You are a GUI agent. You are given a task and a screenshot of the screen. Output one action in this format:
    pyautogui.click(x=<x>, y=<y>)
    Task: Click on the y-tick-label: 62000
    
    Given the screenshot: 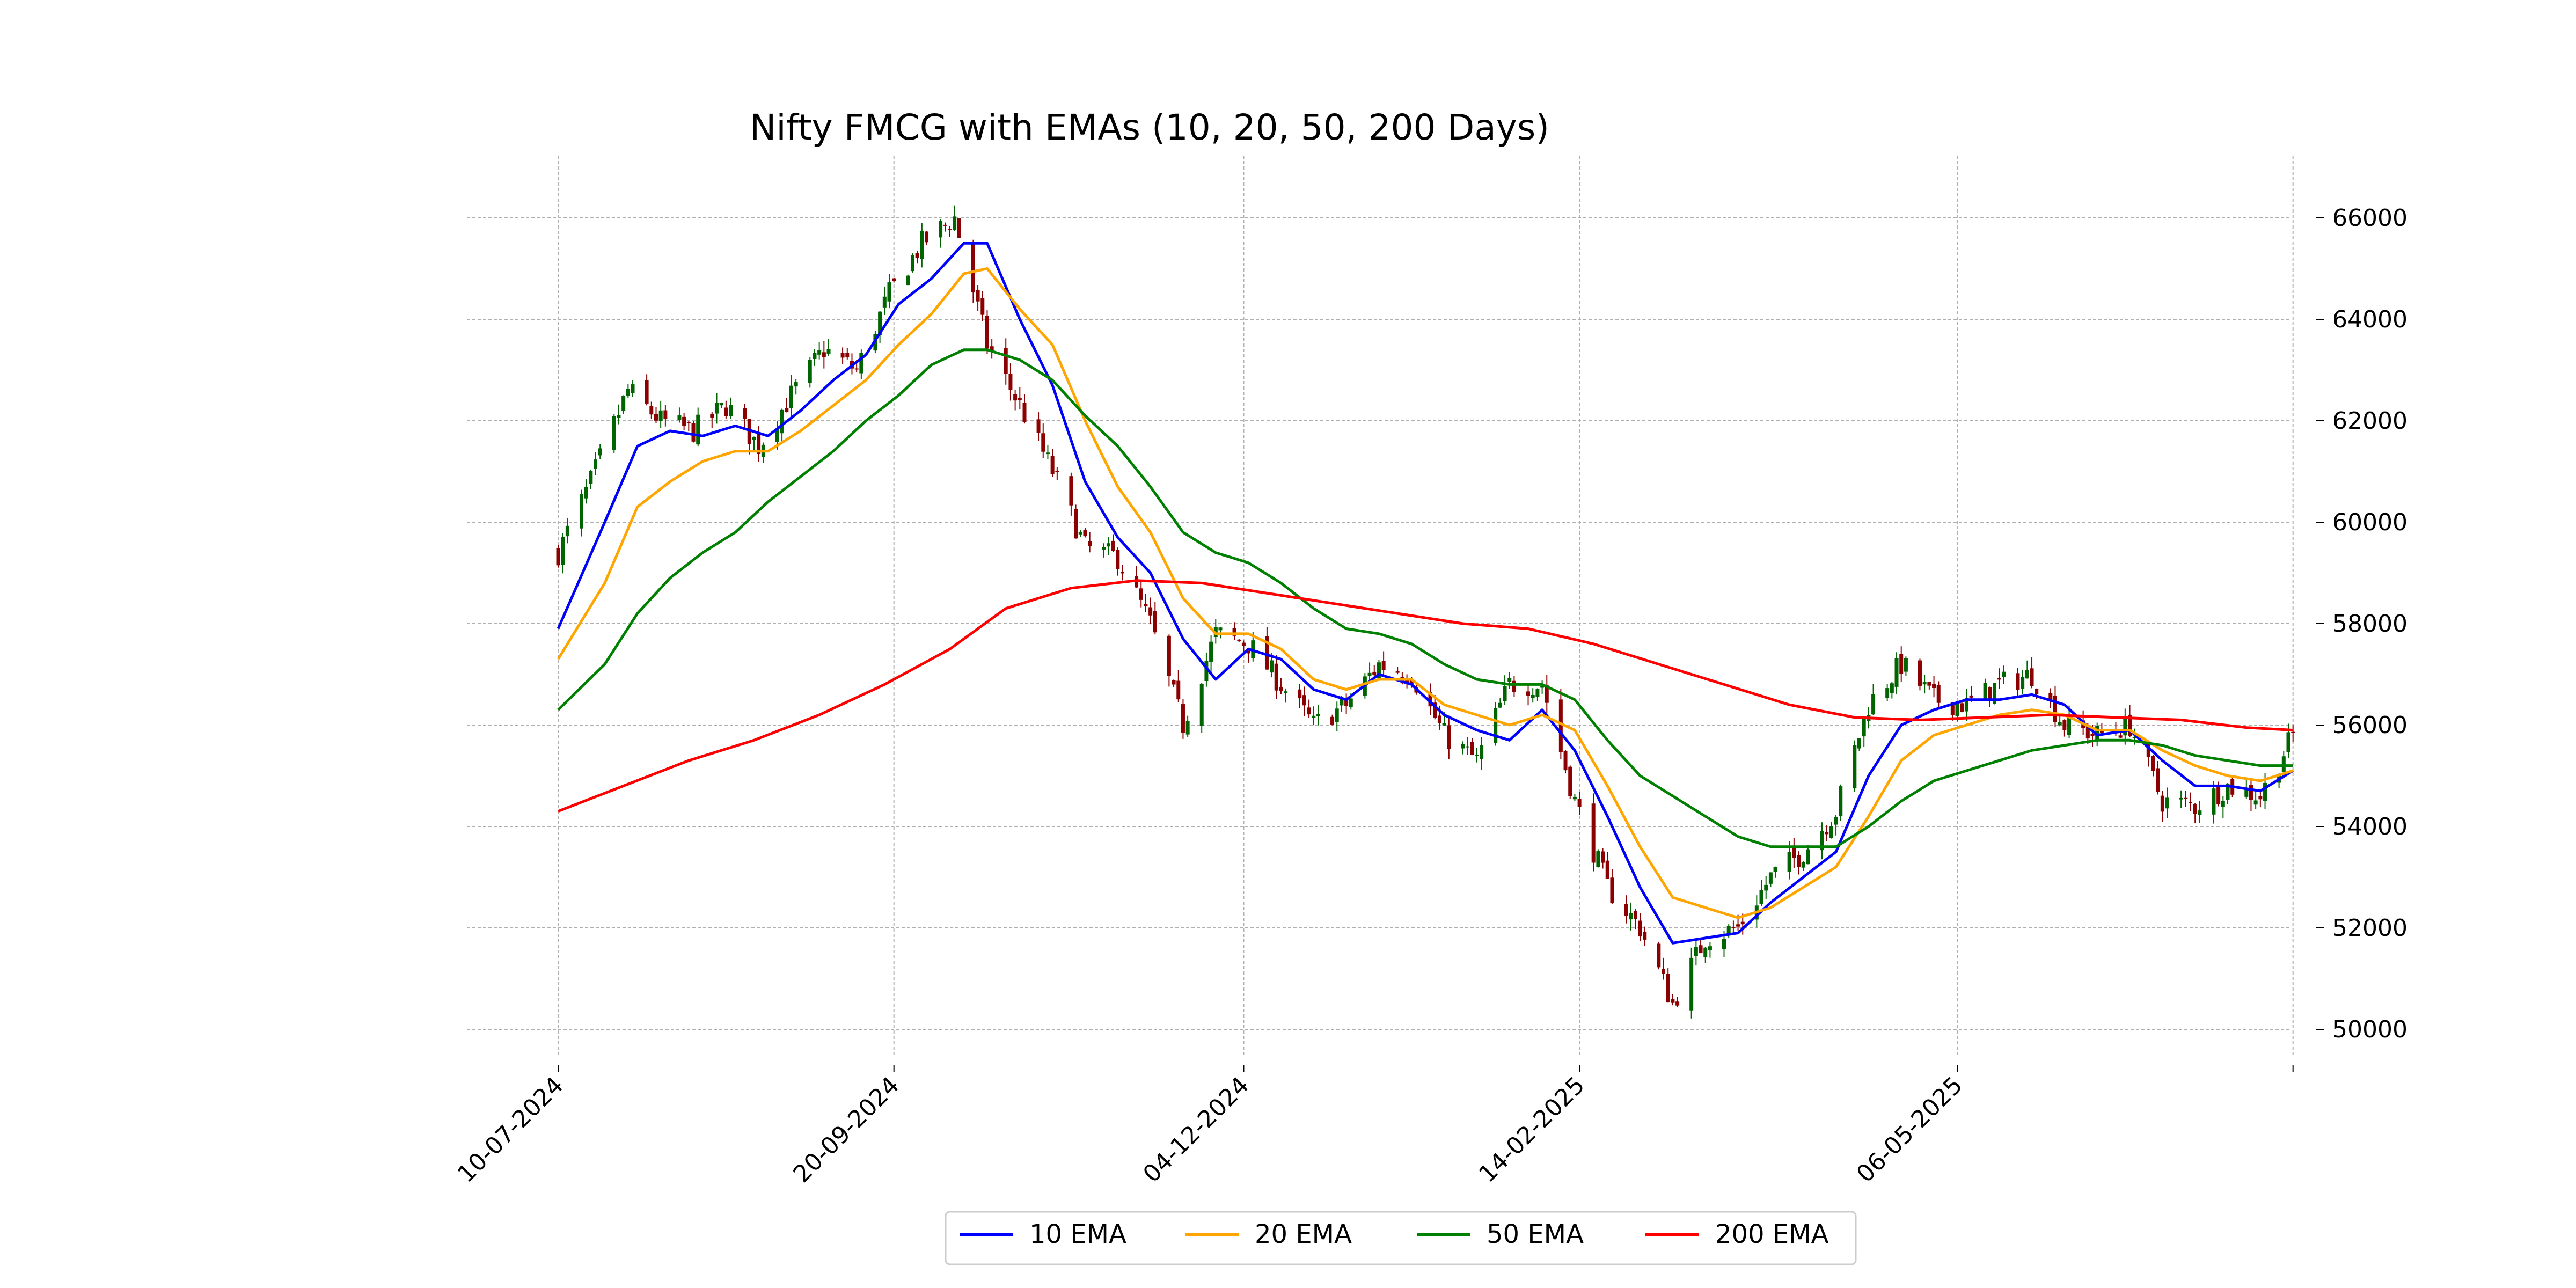 What is the action you would take?
    pyautogui.click(x=2369, y=421)
    